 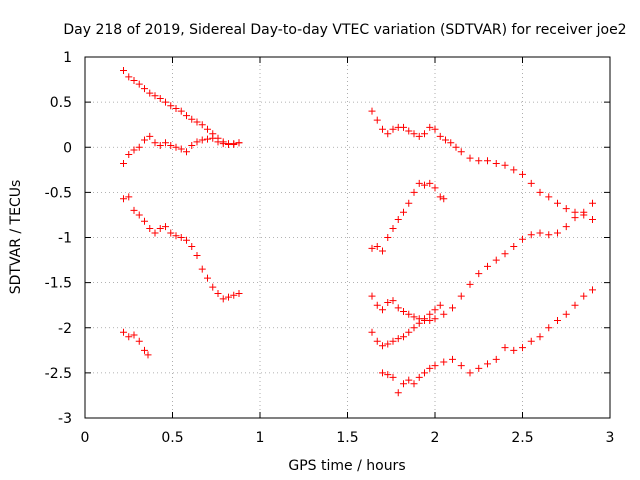 I want to click on x-tick-label: 0, so click(x=85, y=438).